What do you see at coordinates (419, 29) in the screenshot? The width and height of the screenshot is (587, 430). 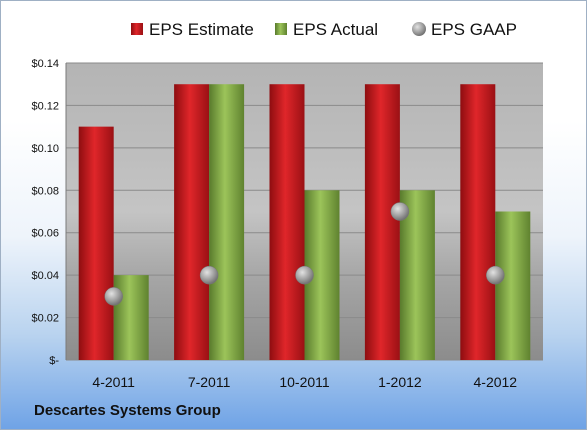 I see `legend-gaap-marker` at bounding box center [419, 29].